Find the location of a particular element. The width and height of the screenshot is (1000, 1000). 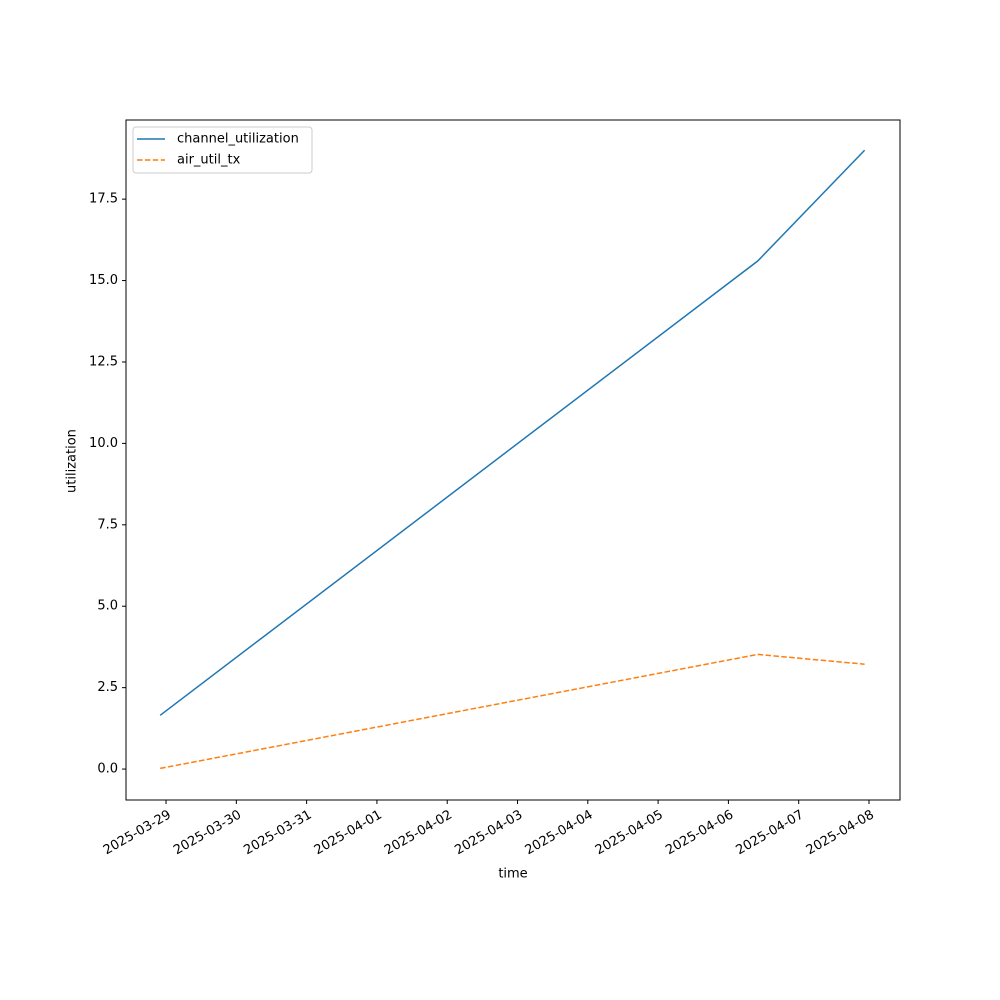

y-tick-label: 10.0 is located at coordinates (103, 443).